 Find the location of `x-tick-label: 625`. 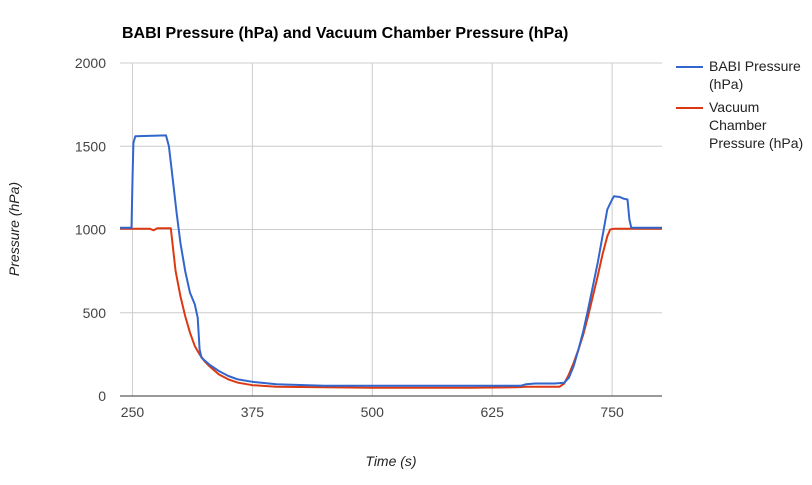

x-tick-label: 625 is located at coordinates (493, 412).